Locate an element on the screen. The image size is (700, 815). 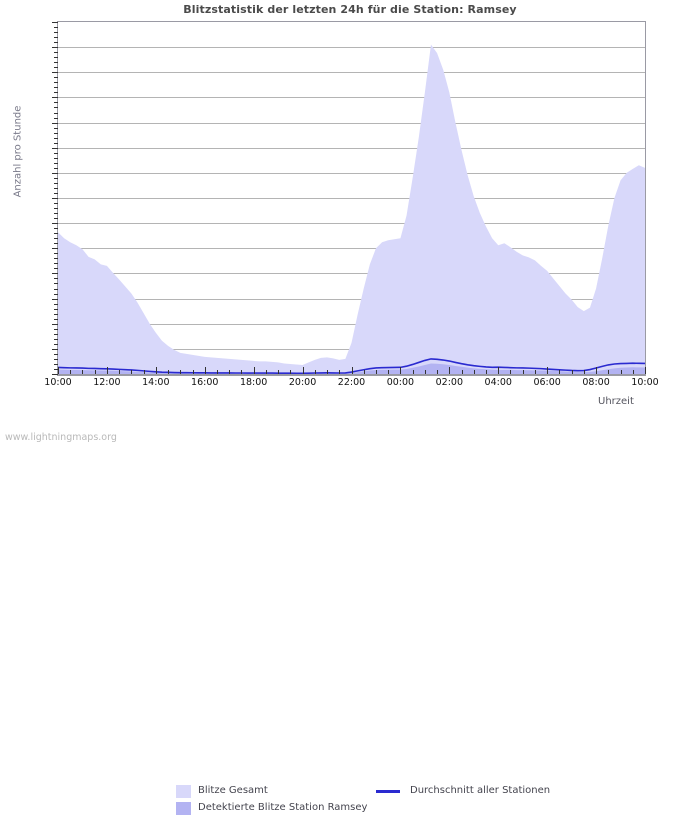
x-tick-label: 10:00 is located at coordinates (645, 382).